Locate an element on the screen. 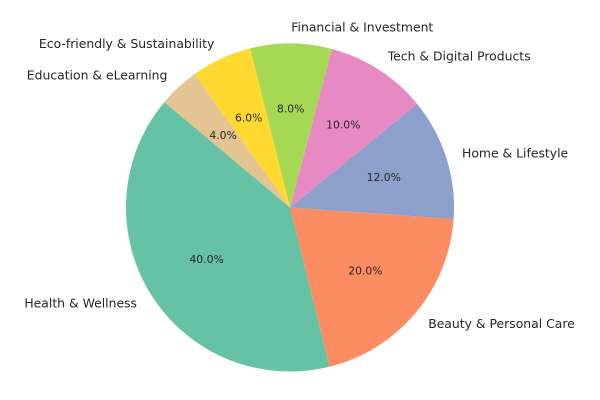 The image size is (600, 400). category-label-tech-digital-products: Tech & Digital Products is located at coordinates (459, 55).